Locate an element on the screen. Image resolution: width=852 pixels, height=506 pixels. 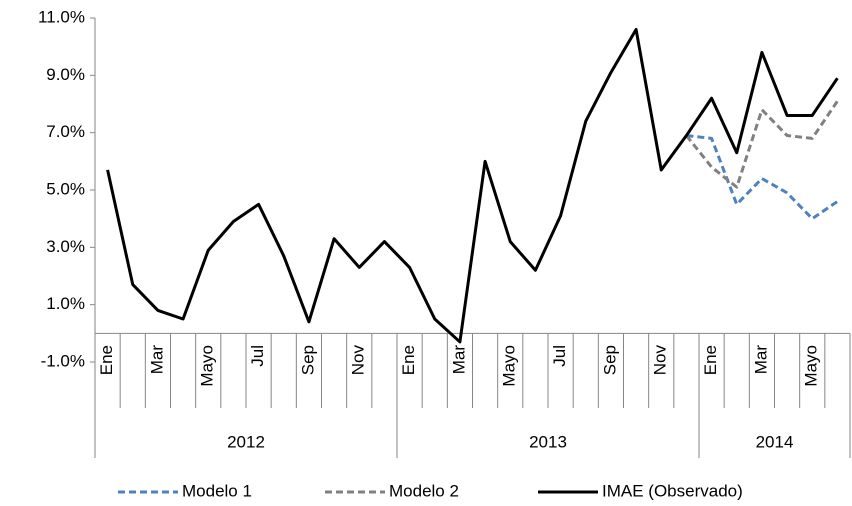
y-tick-label: 5.0% is located at coordinates (65, 188).